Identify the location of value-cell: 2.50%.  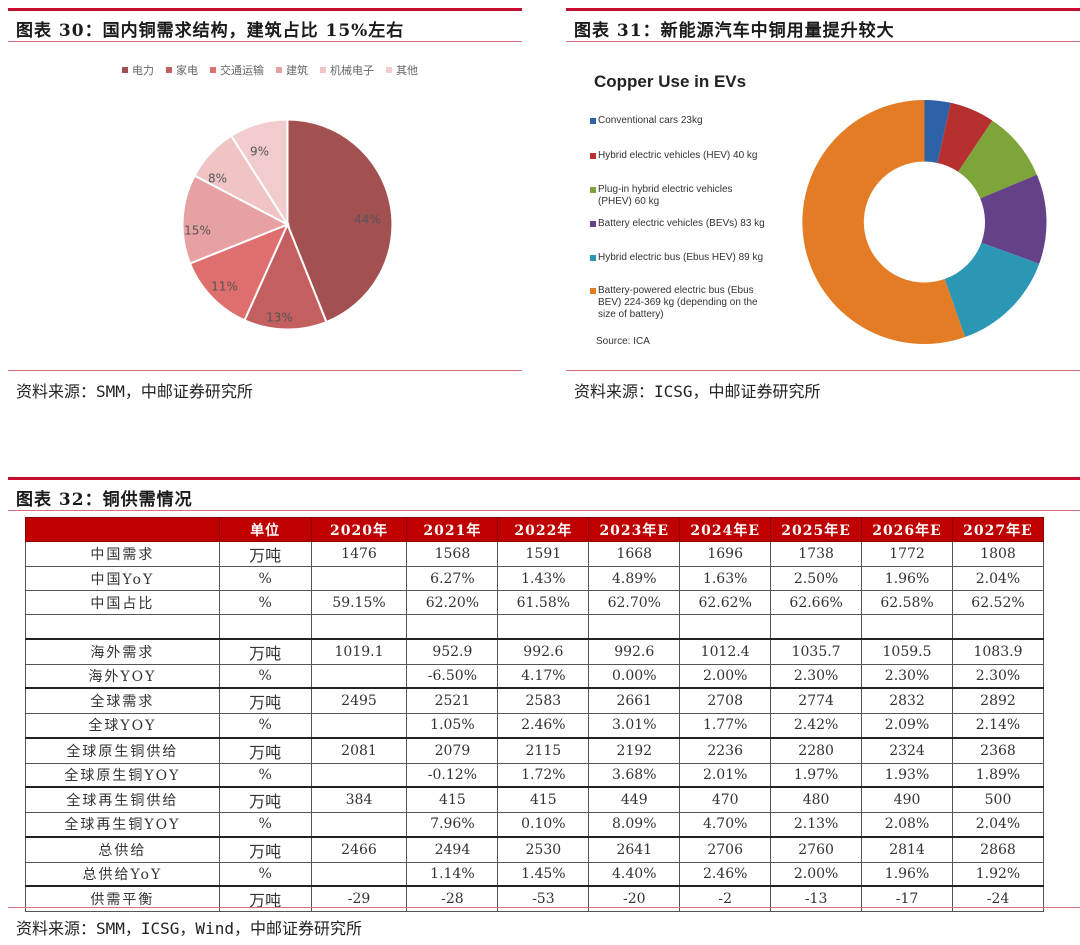
(816, 578).